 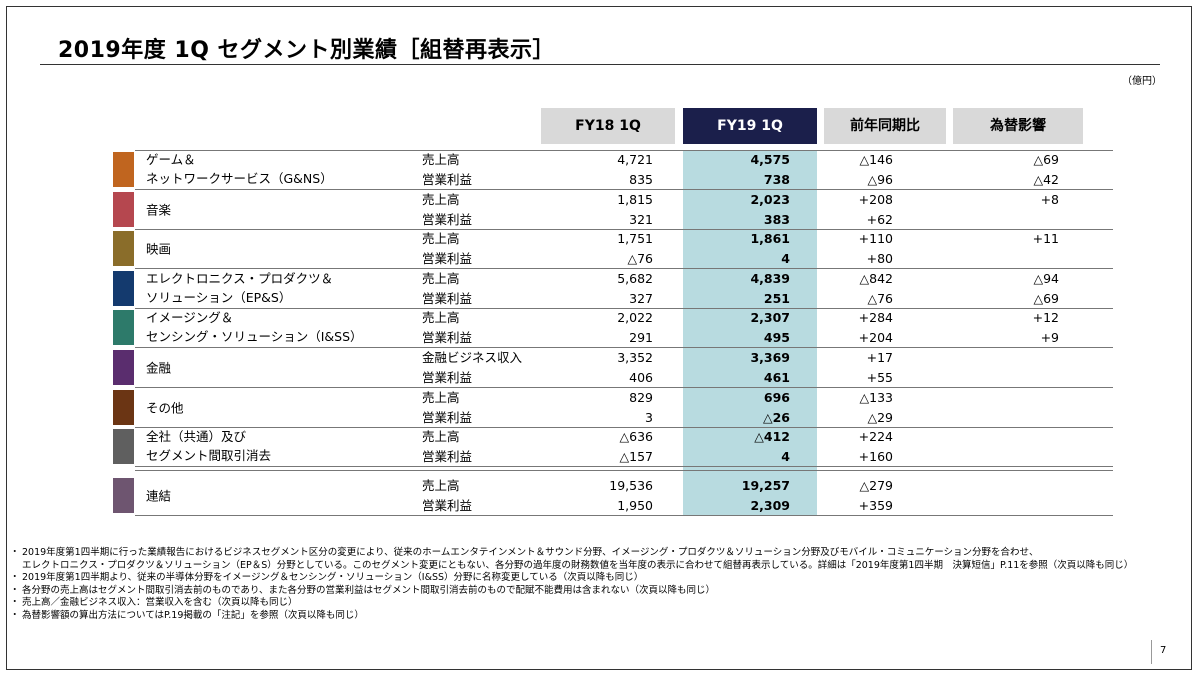 I want to click on fx-value: +12, so click(x=1045, y=317).